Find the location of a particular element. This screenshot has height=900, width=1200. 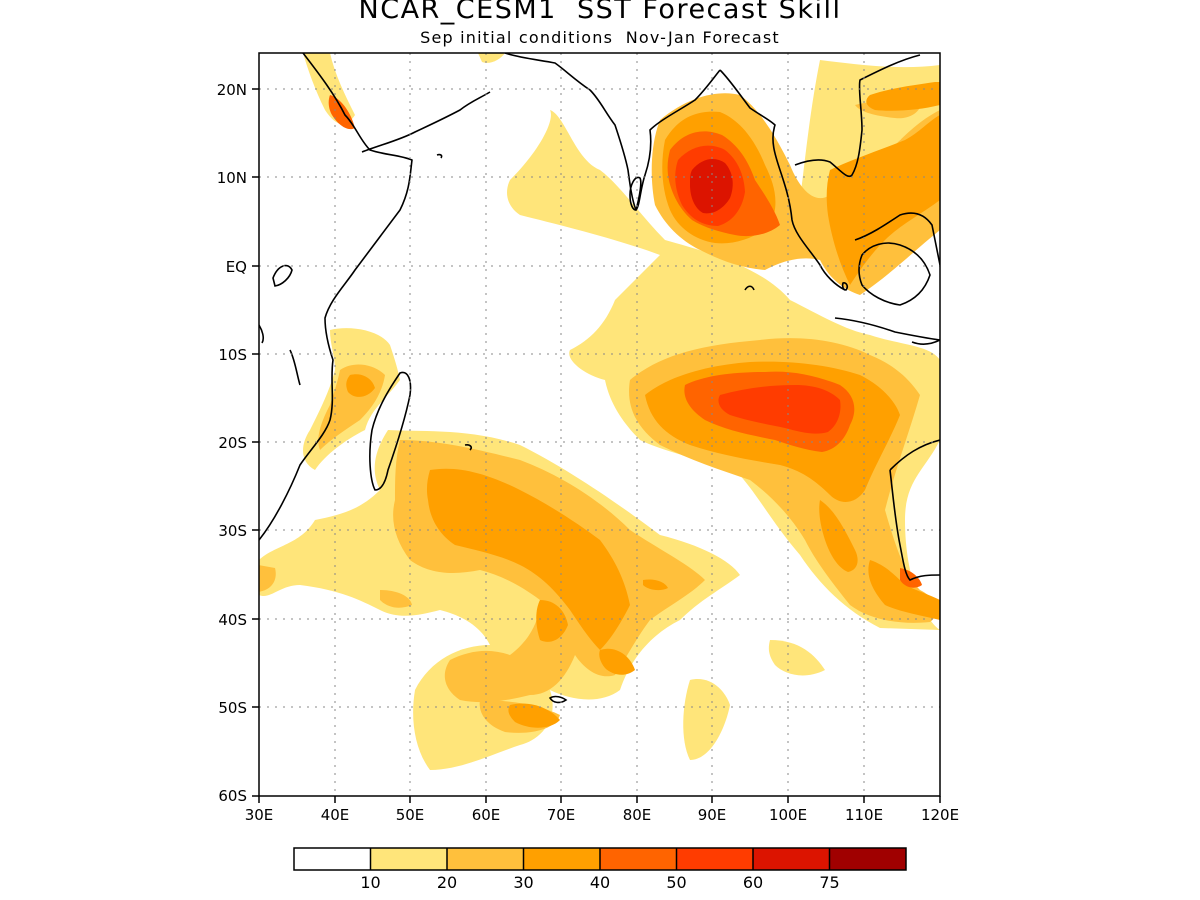

lat-tick-labels: 20N 10N EQ 10S 20S 30S 40S 50S 60S is located at coordinates (232, 443).